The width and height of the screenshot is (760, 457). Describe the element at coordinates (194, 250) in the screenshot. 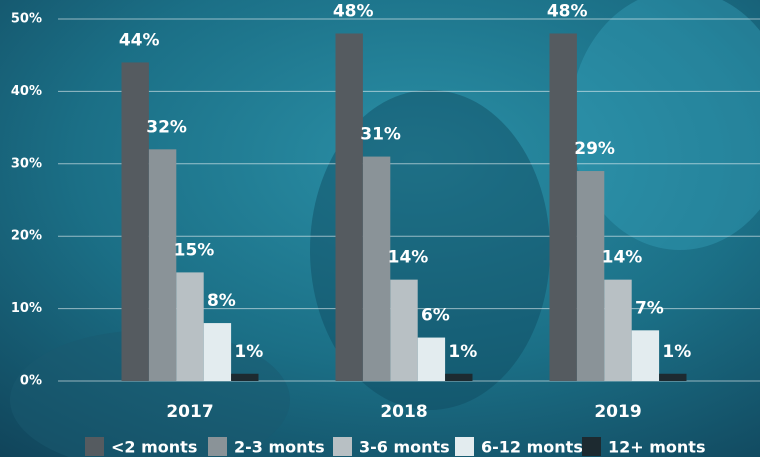

I see `value-label: 15%` at that location.